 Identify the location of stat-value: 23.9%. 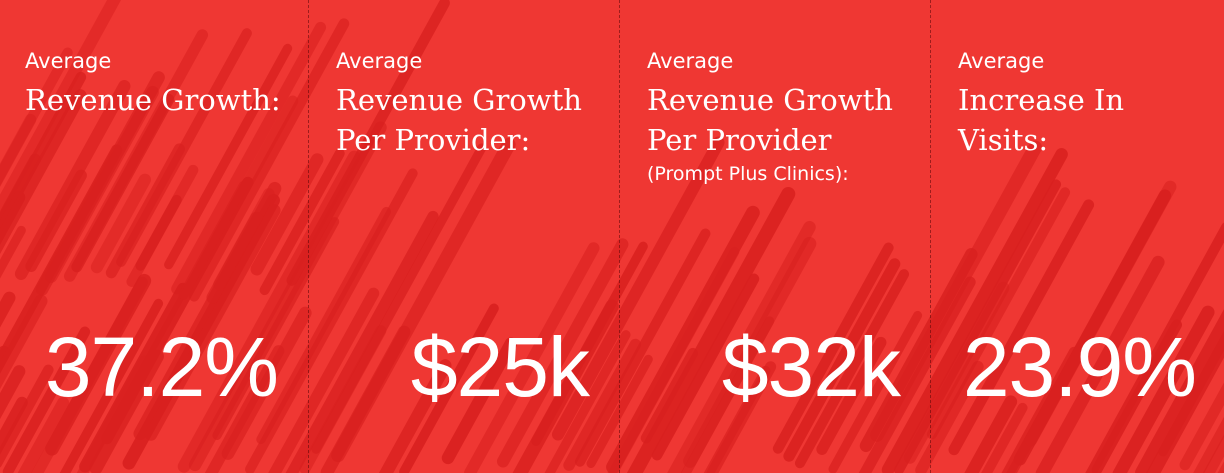
(1079, 367).